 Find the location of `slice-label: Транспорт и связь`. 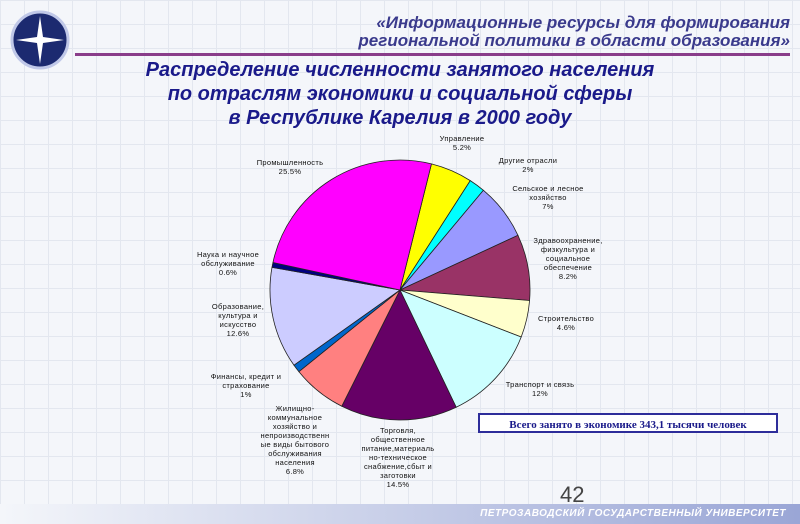

slice-label: Транспорт и связь is located at coordinates (540, 384).